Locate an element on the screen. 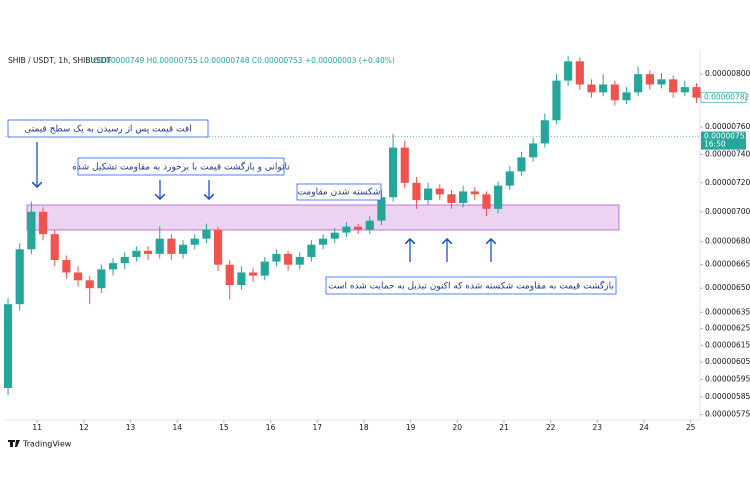 This screenshot has width=750, height=500. x-tick-label: 19 is located at coordinates (411, 427).